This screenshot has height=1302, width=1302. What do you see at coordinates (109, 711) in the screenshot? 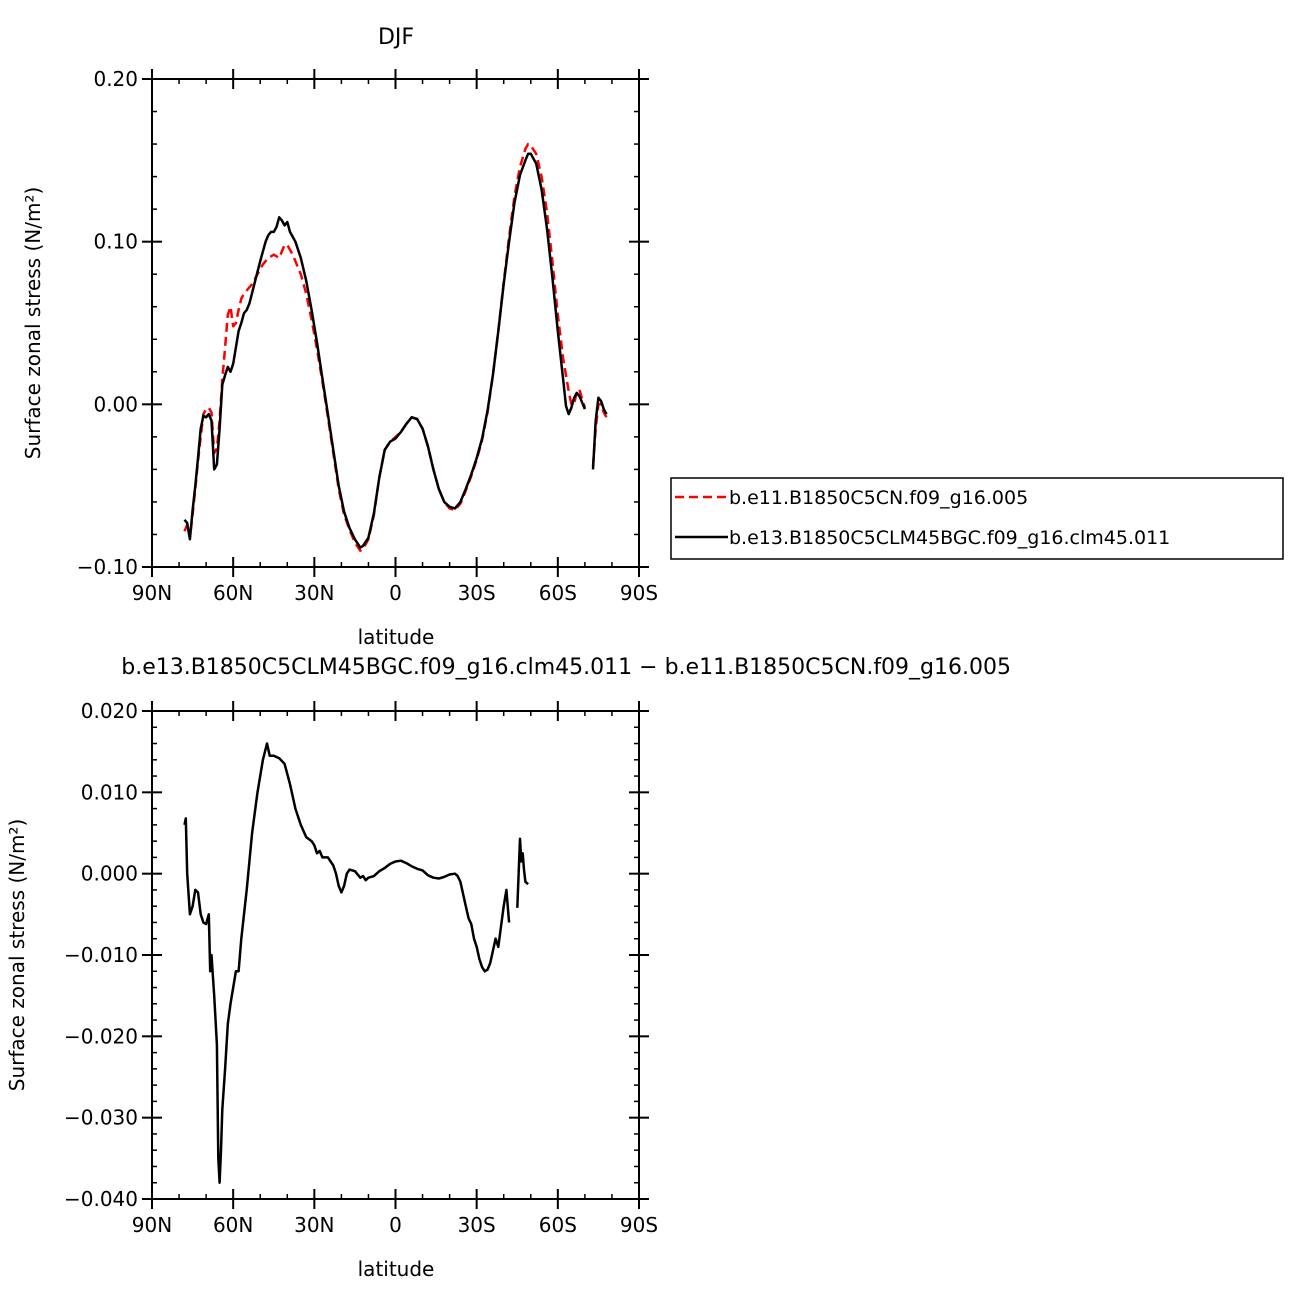
I see `bottom-y-tick-label: 0.020` at bounding box center [109, 711].